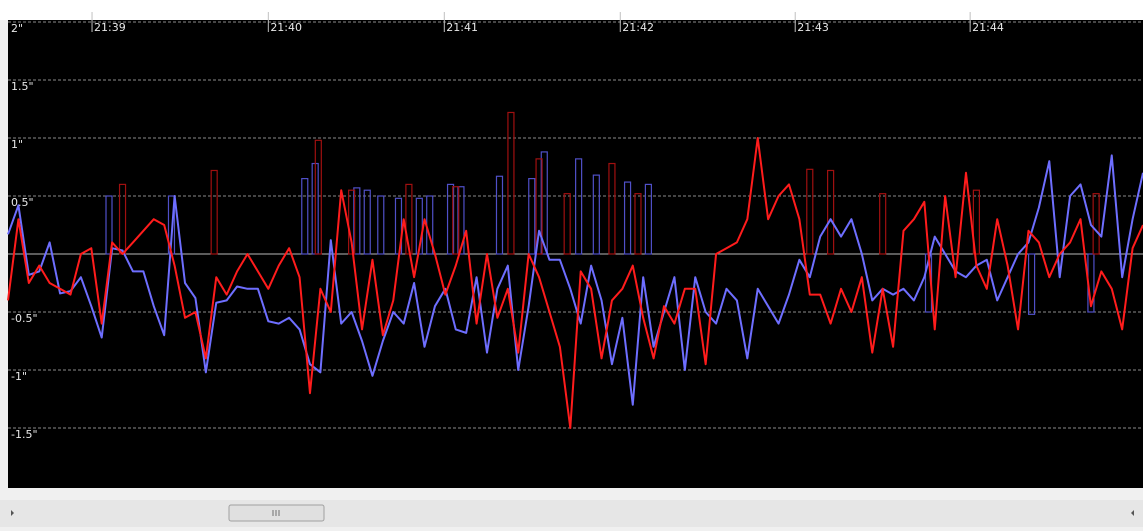  I want to click on scroll-right-arrow, so click(1132, 513).